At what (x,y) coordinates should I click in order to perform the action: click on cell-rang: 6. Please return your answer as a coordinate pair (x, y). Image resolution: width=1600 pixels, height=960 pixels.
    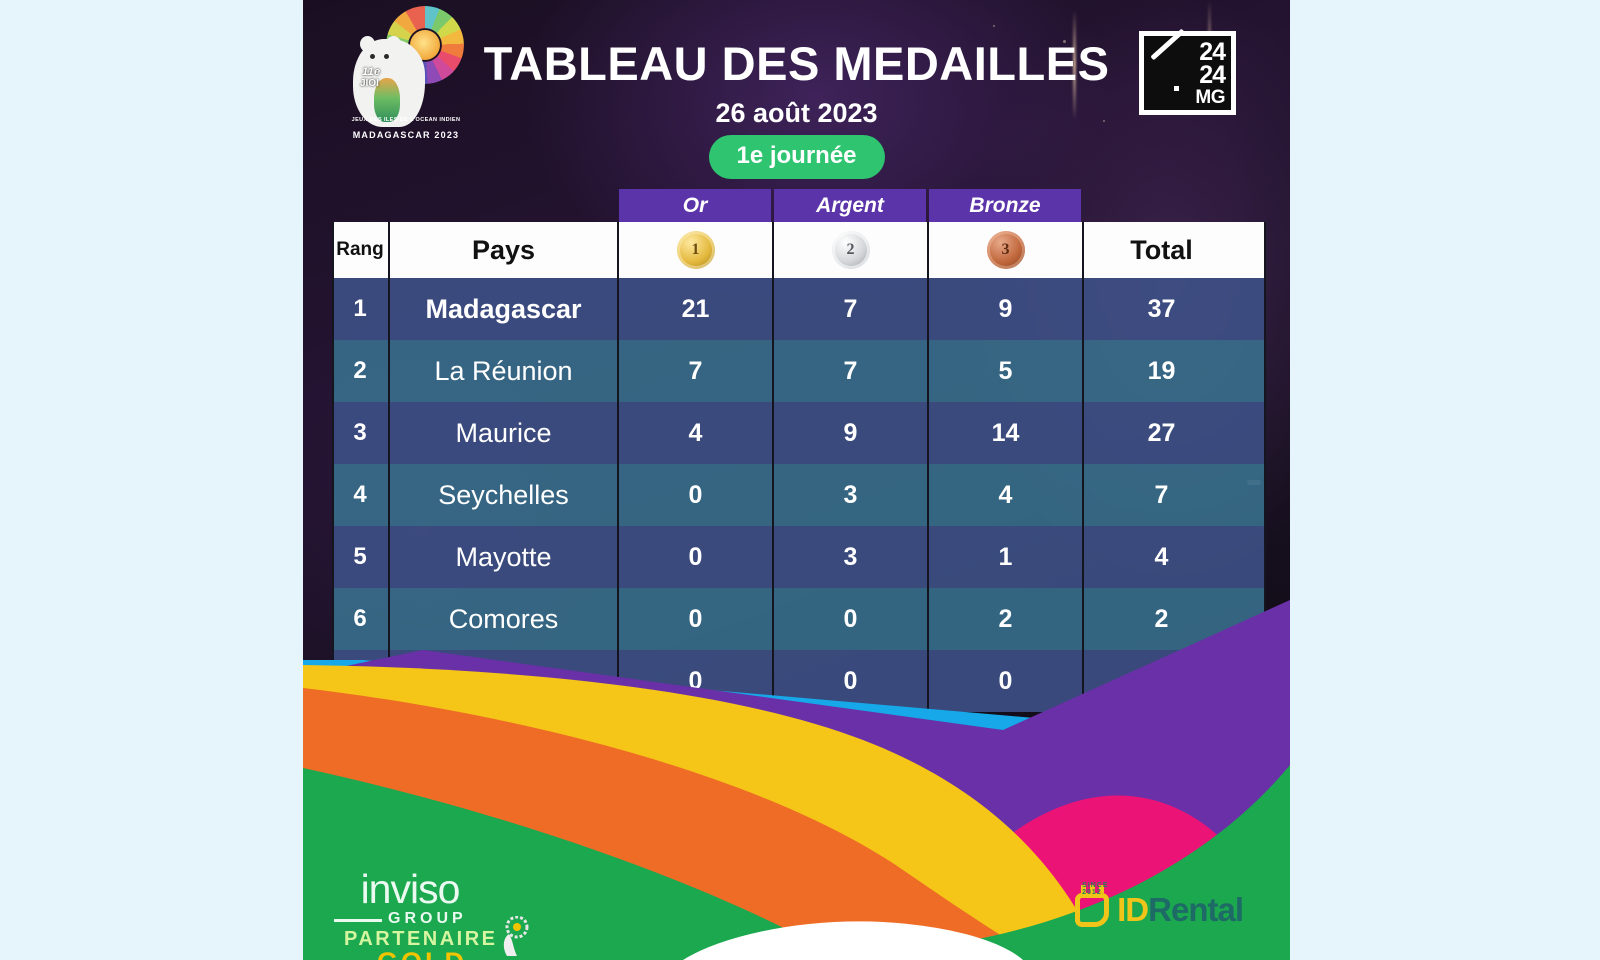
    Looking at the image, I should click on (361, 619).